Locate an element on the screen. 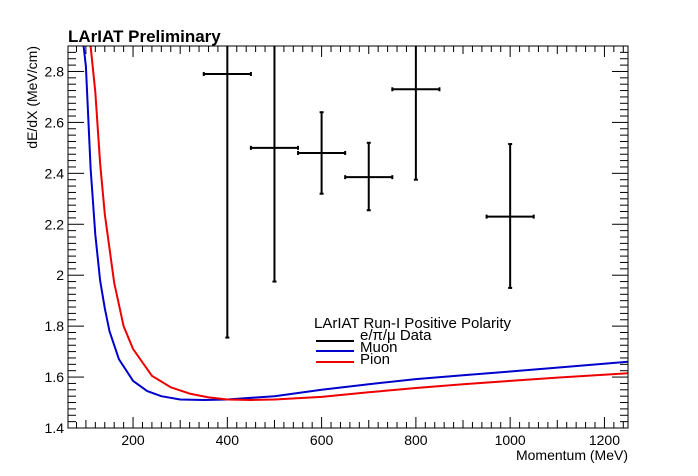 This screenshot has height=476, width=698. y-tick-label: 2 is located at coordinates (60, 275).